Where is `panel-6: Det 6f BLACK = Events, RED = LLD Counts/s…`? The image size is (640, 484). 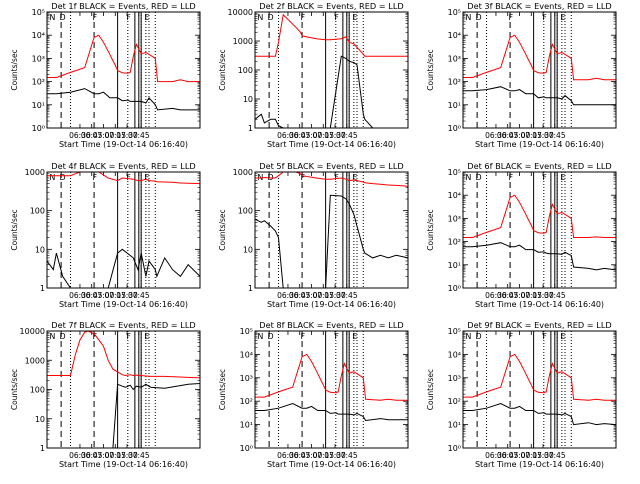
panel-6: Det 6f BLACK = Events, RED = LLD Counts/s… is located at coordinates (521, 235).